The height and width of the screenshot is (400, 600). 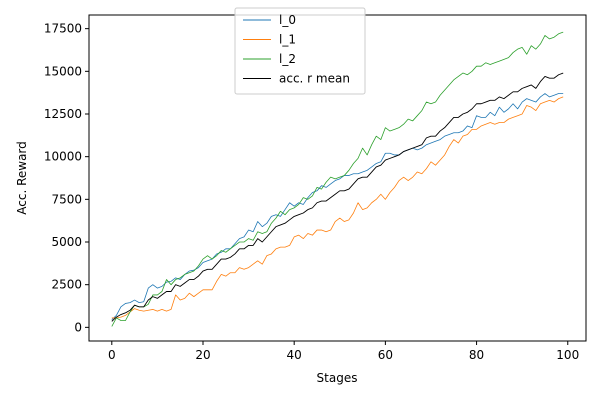 I want to click on y-tick-label: 7500, so click(x=66, y=199).